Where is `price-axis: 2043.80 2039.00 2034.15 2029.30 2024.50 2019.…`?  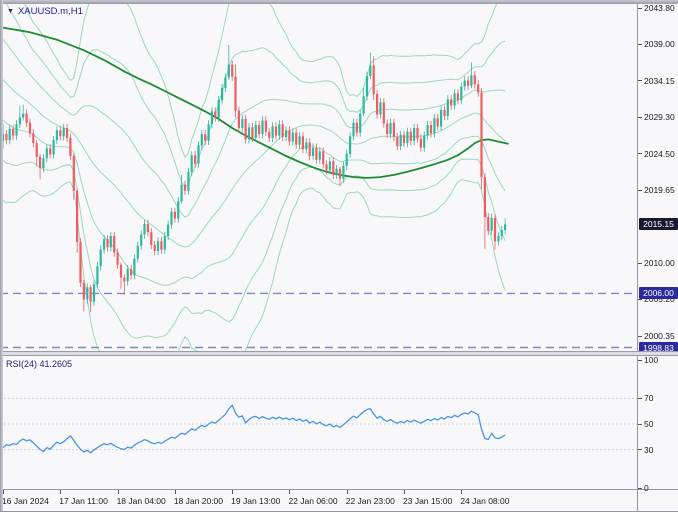 price-axis: 2043.80 2039.00 2034.15 2029.30 2024.50 2019.… is located at coordinates (657, 256).